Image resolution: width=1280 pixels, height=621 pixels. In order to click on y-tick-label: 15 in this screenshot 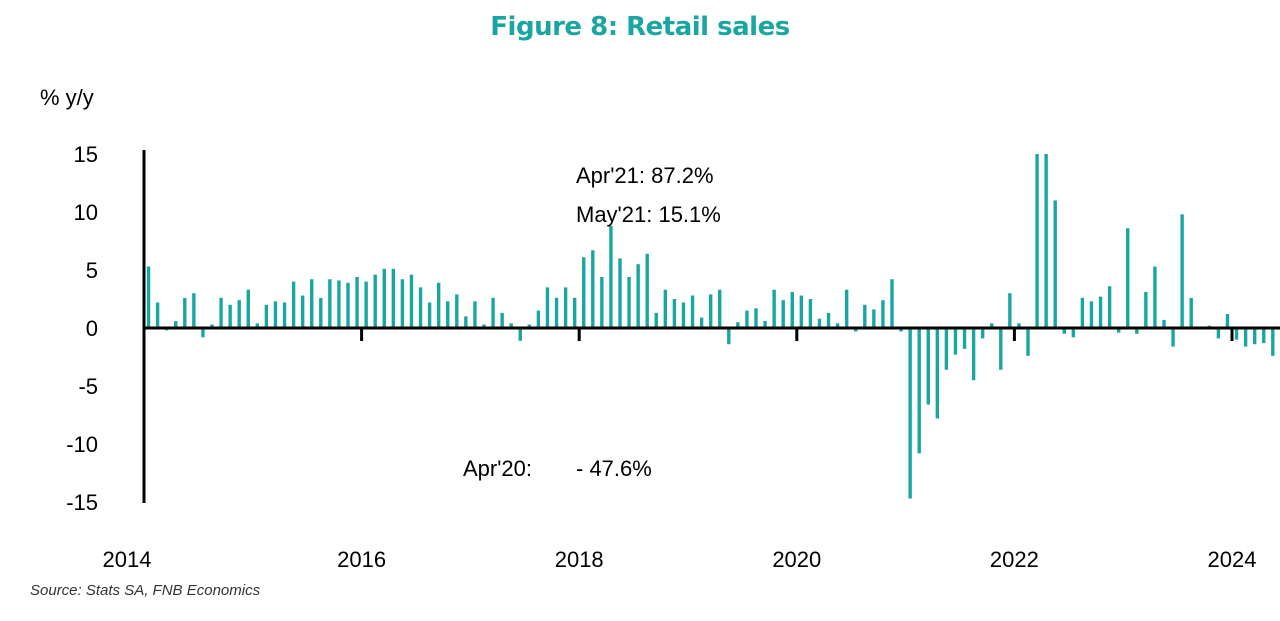, I will do `click(86, 154)`.